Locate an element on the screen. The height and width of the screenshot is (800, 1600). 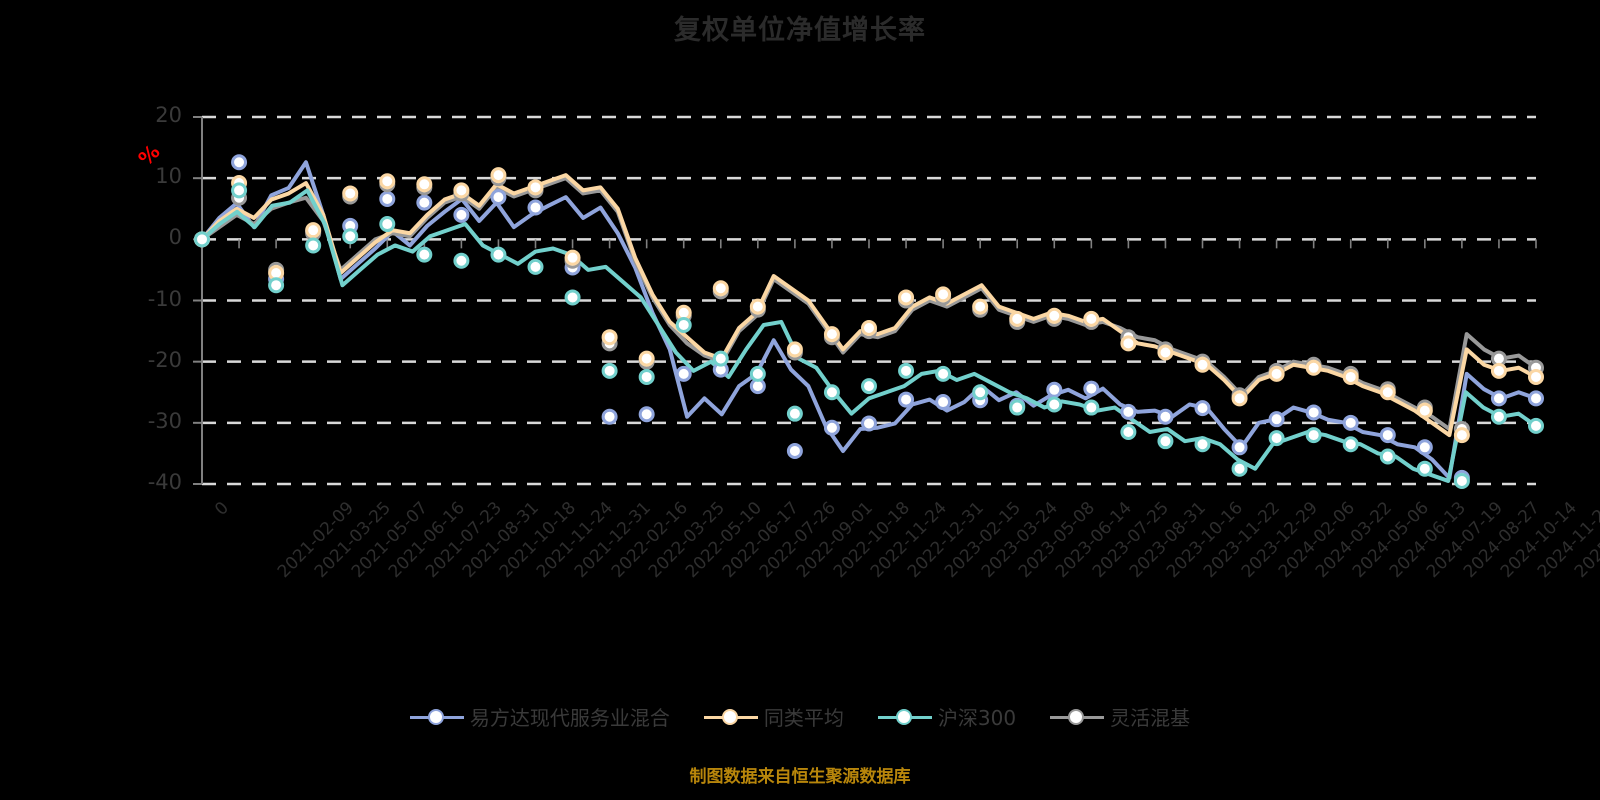
legend-label: 灵活混基 is located at coordinates (1150, 718).